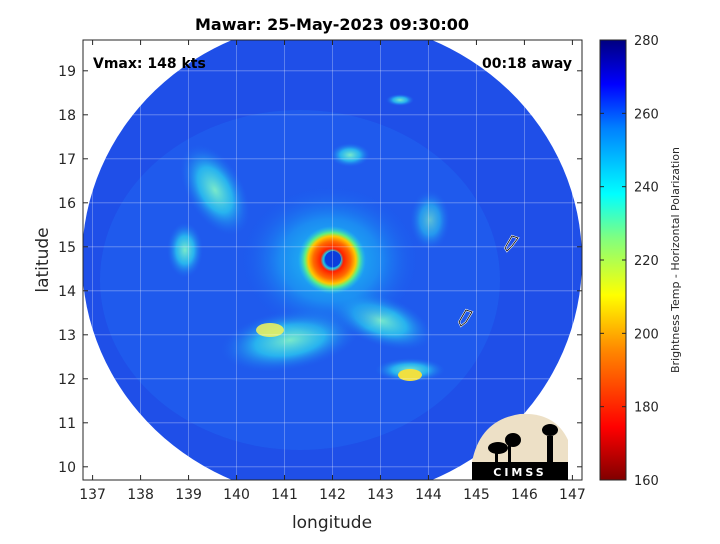  What do you see at coordinates (613, 260) in the screenshot?
I see `colorbar` at bounding box center [613, 260].